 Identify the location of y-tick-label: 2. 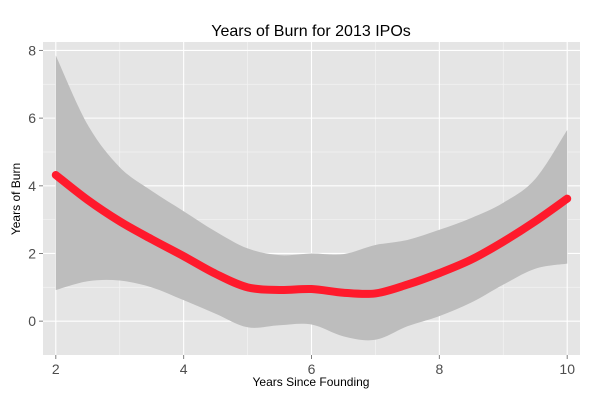
(32, 253).